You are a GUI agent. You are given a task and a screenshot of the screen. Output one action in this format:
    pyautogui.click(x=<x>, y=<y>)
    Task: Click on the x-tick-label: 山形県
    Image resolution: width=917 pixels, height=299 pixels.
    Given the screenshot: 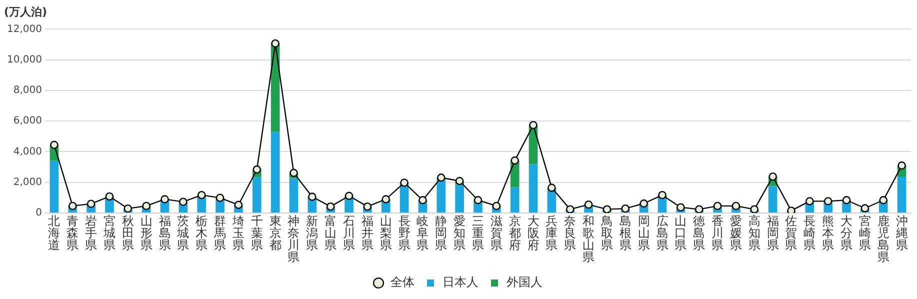 What is the action you would take?
    pyautogui.click(x=146, y=233)
    